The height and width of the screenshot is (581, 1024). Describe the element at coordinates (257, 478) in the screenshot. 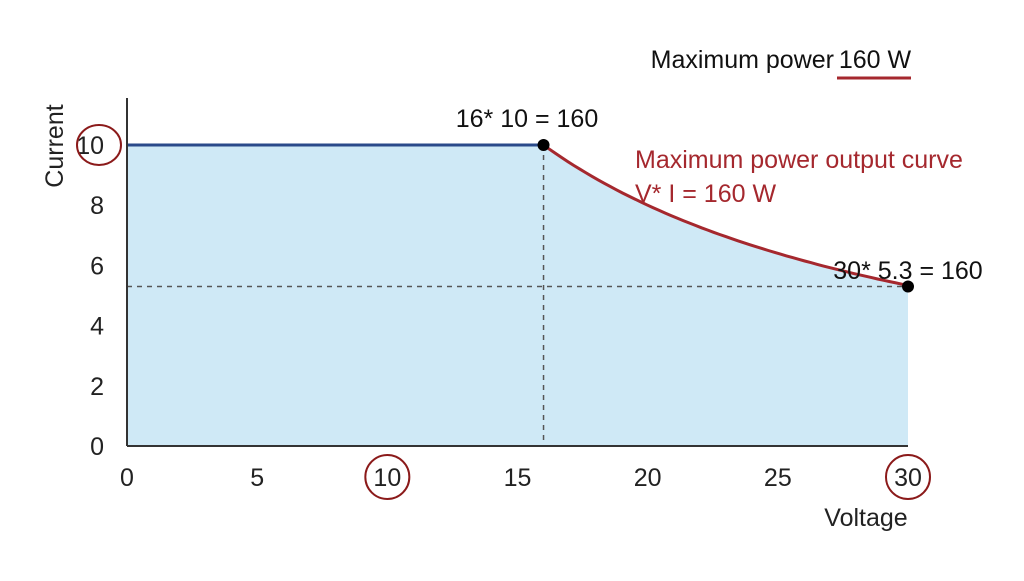

I see `x-tick-label: 5` at that location.